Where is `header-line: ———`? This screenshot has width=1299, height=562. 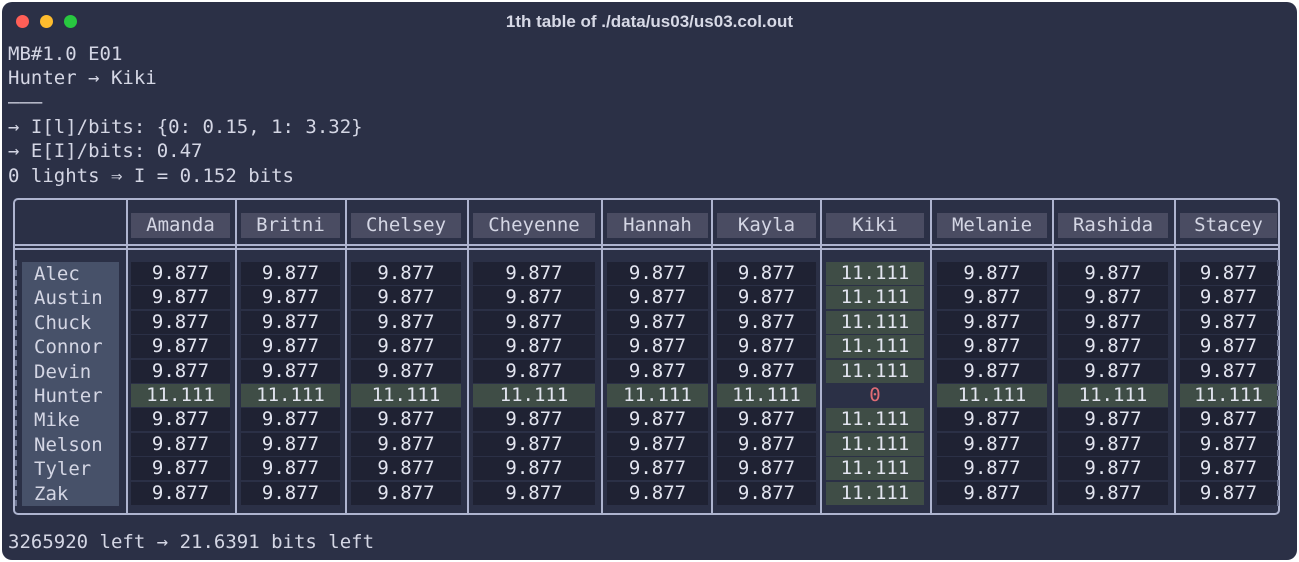
header-line: ——— is located at coordinates (25, 102).